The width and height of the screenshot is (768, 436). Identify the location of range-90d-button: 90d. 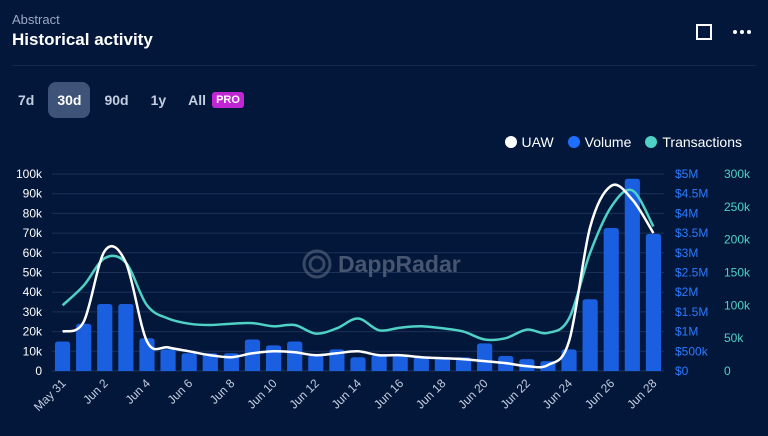
(116, 100).